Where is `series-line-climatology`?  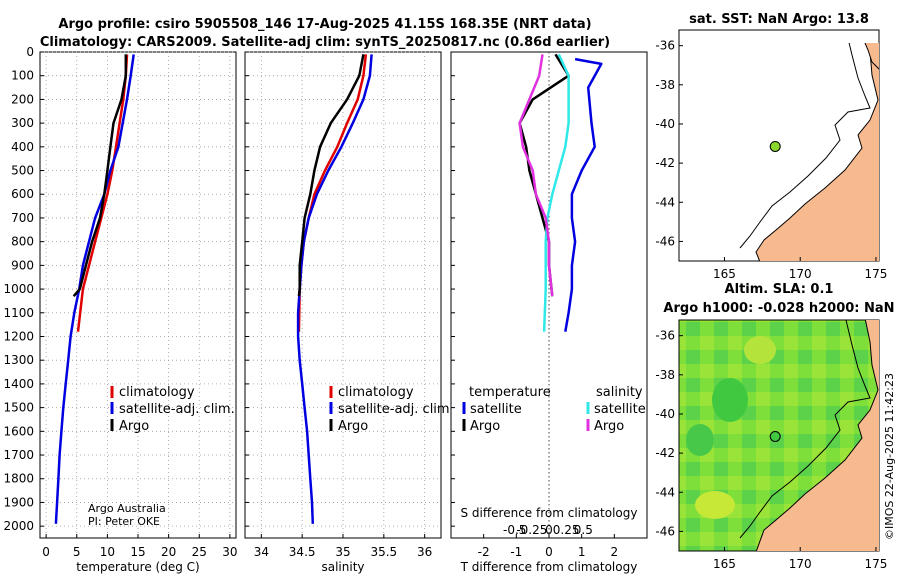 series-line-climatology is located at coordinates (102, 193).